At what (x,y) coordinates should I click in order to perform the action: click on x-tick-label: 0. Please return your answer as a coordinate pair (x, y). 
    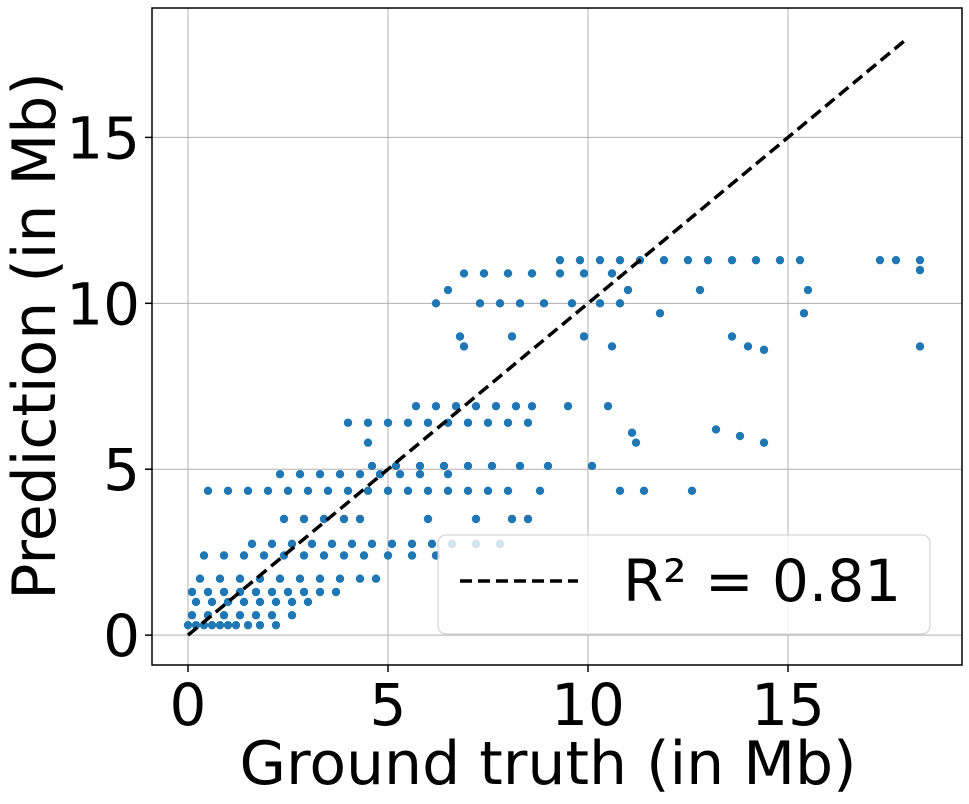
    Looking at the image, I should click on (188, 705).